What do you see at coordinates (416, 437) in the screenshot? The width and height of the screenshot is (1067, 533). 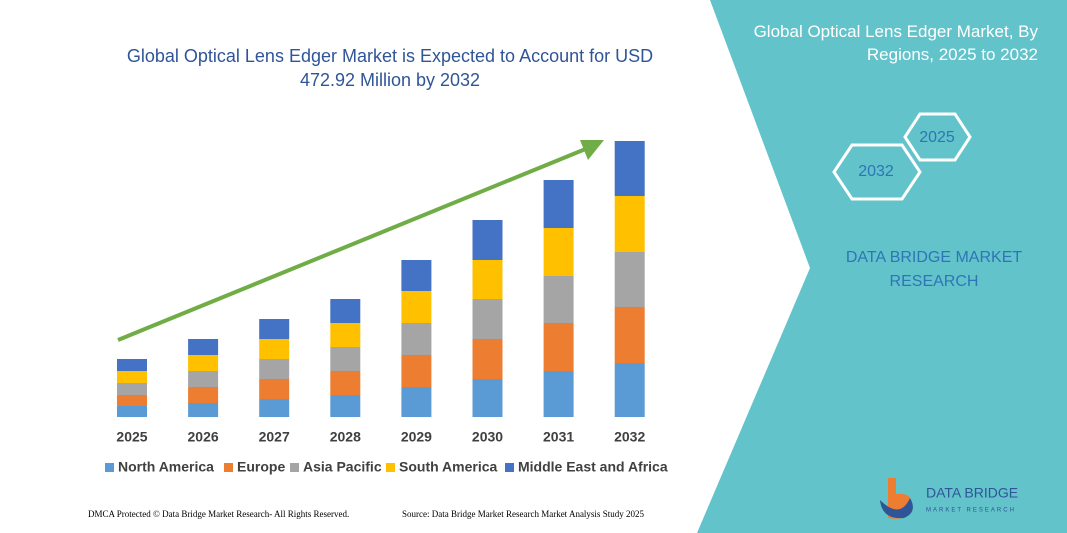 I see `x-tick-label: 2029` at bounding box center [416, 437].